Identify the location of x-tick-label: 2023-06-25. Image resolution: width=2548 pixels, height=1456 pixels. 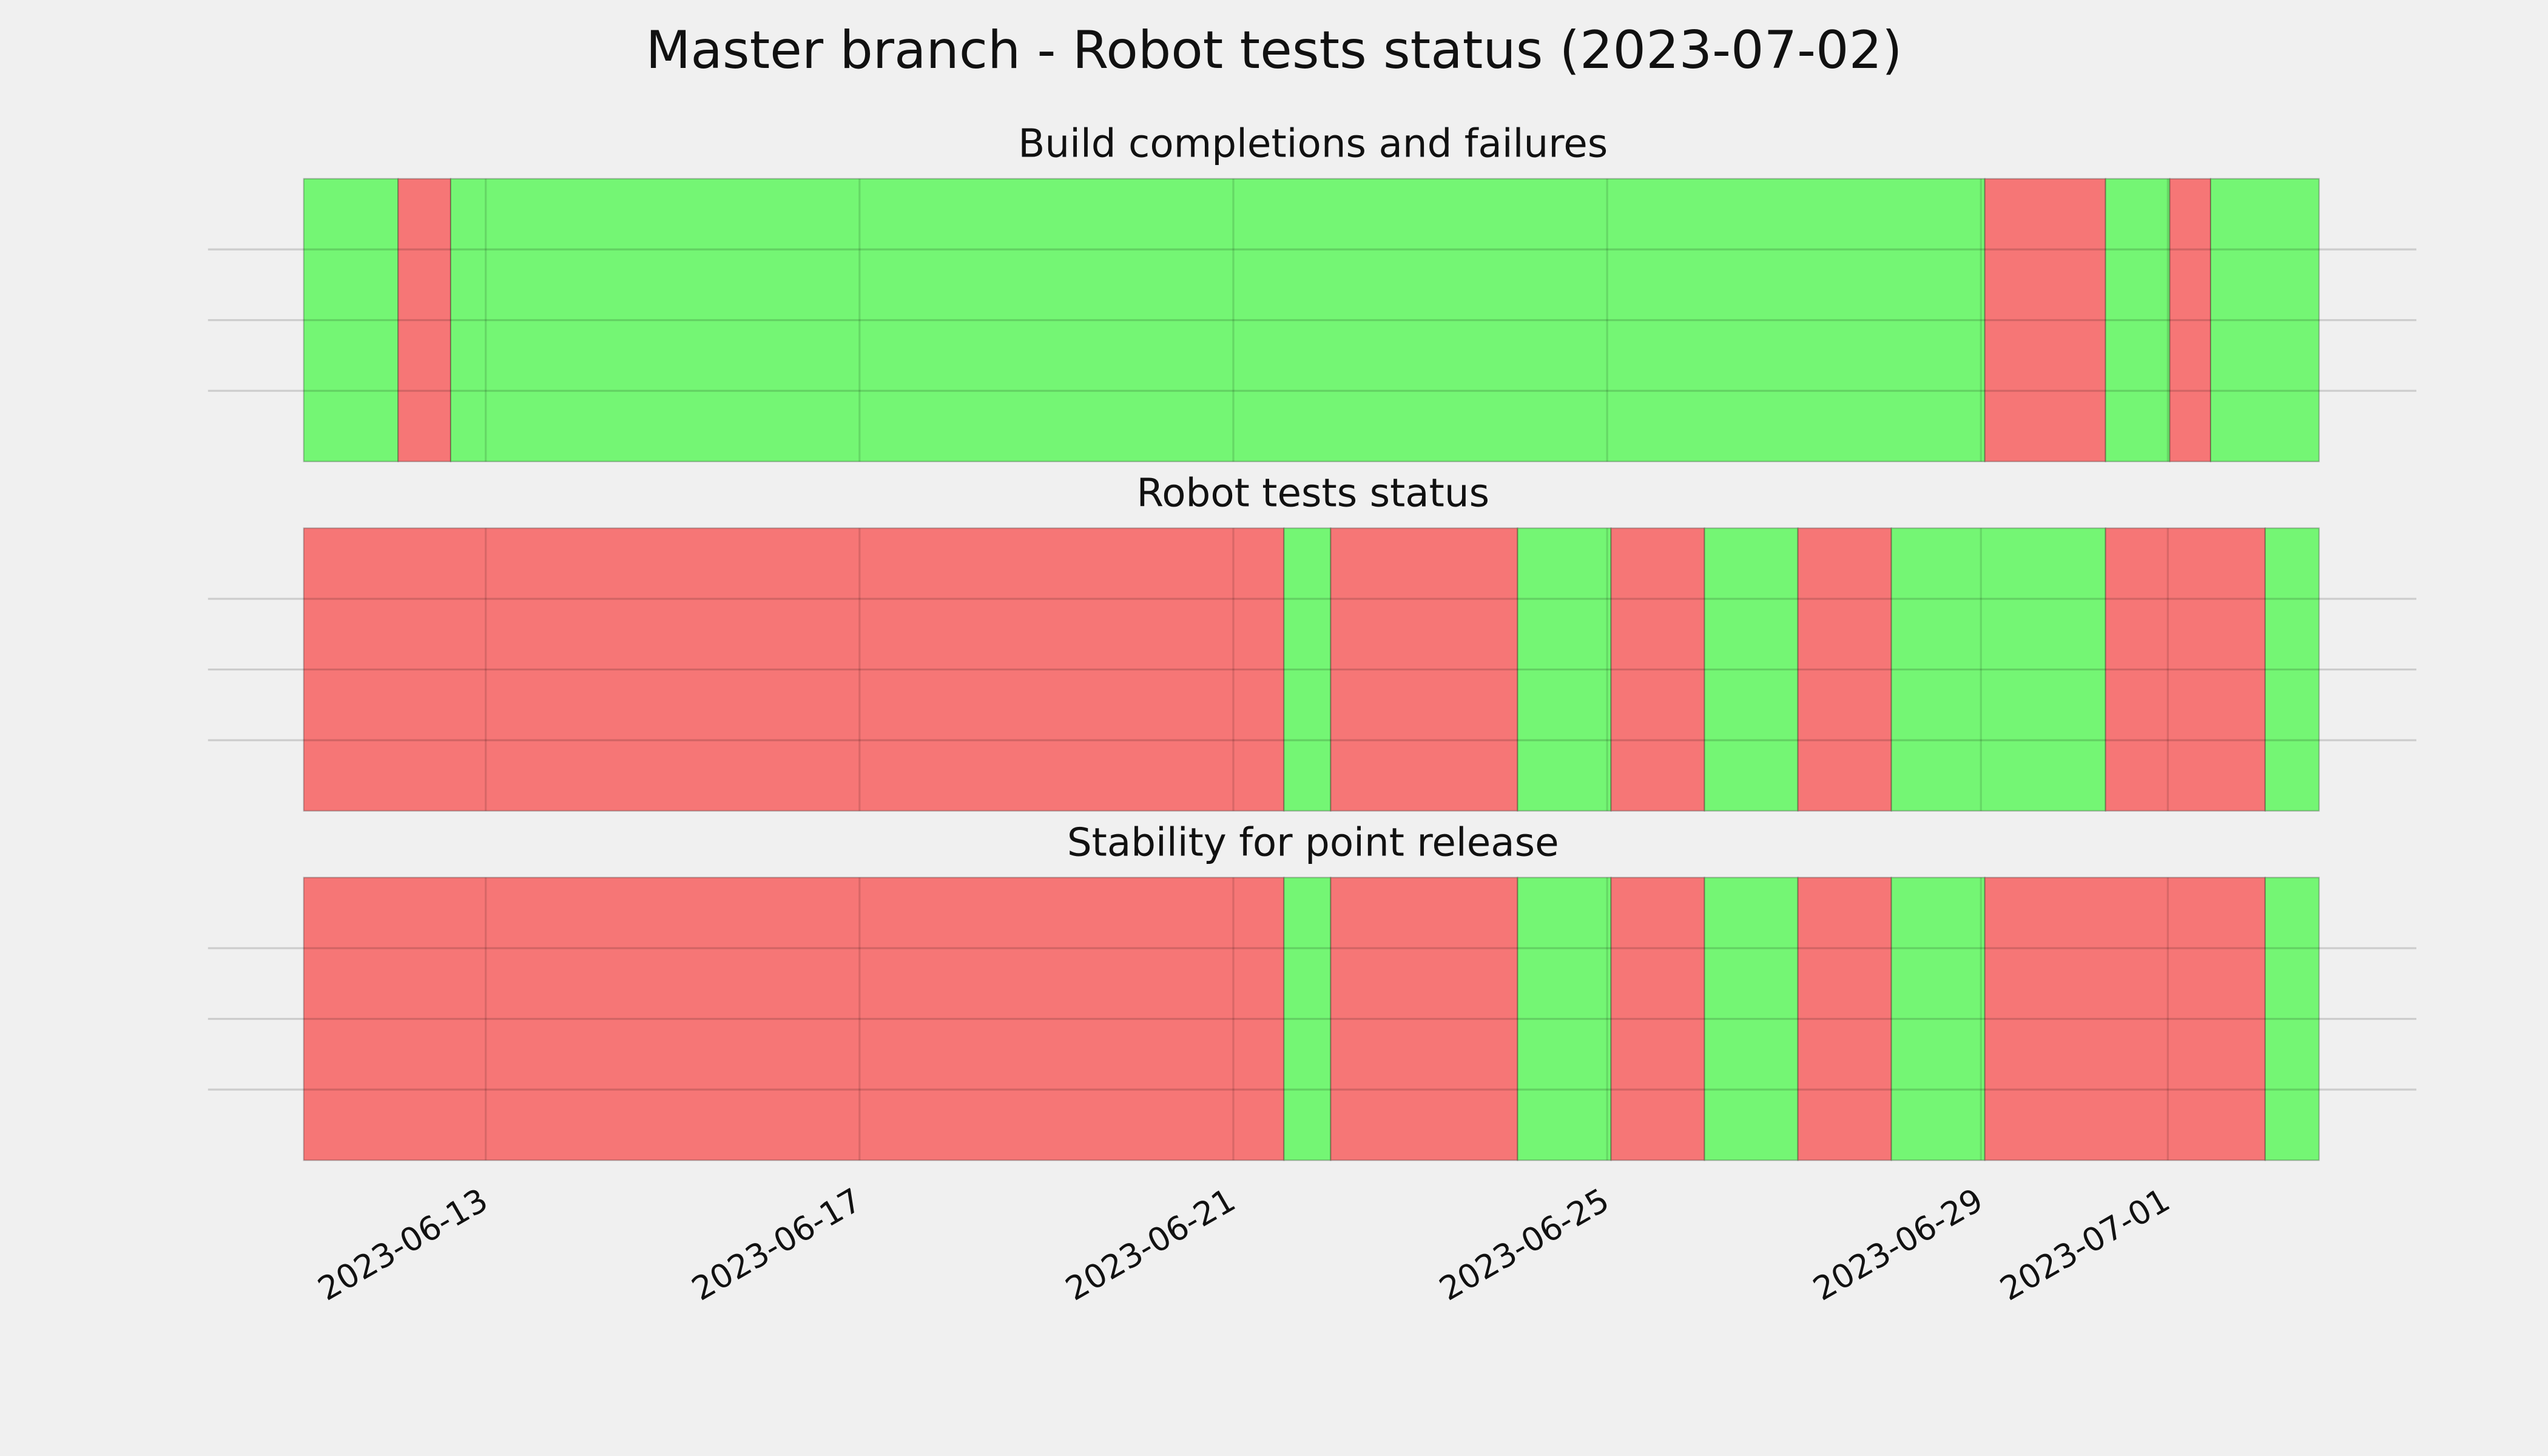
(1524, 1244).